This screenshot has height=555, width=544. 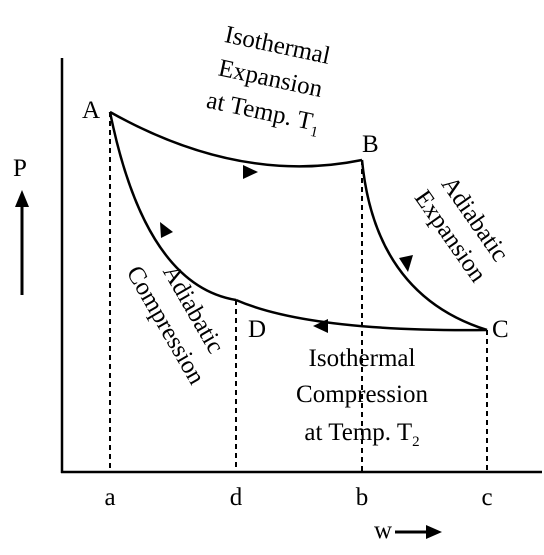 I want to click on point-label: B, so click(x=370, y=144).